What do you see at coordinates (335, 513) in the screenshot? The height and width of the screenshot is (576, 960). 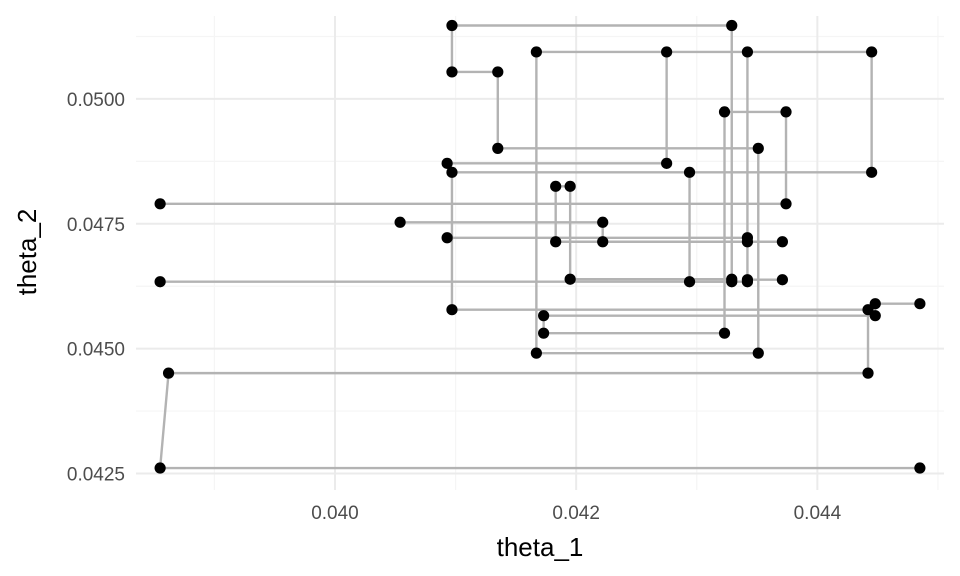 I see `x-tick-label: 0.040` at bounding box center [335, 513].